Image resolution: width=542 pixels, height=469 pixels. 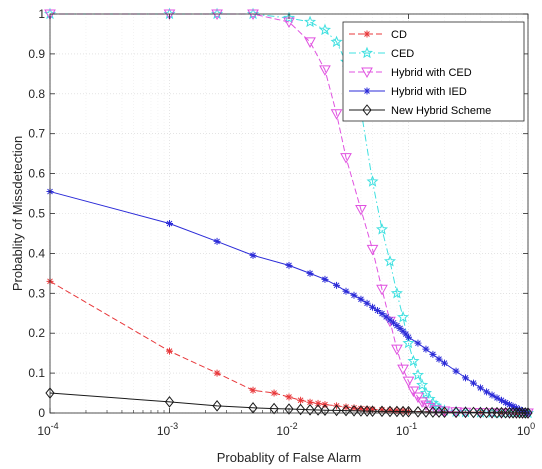 I want to click on y-tick-label: 0.7, so click(x=36, y=134).